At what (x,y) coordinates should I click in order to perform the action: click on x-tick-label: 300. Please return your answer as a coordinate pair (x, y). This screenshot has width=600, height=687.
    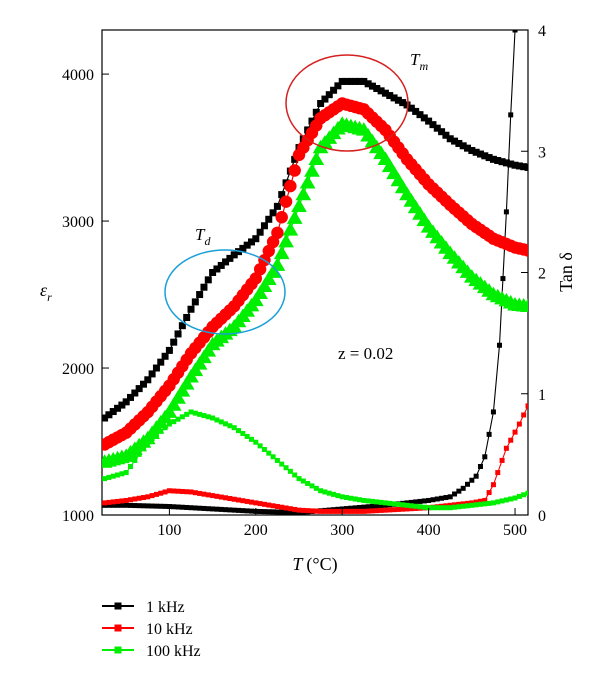
    Looking at the image, I should click on (342, 530).